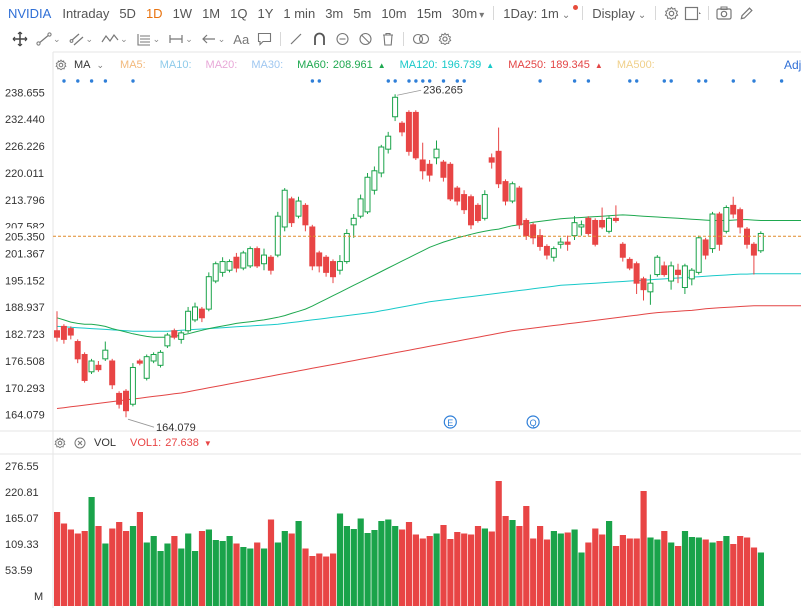 This screenshot has width=801, height=608. Describe the element at coordinates (133, 65) in the screenshot. I see `ma-item-ma5: MA5:` at that location.